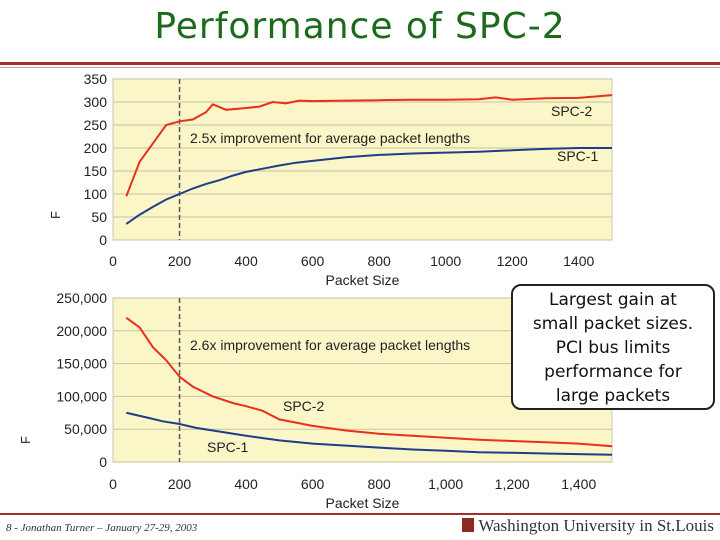  I want to click on y-axis-label-2: F, so click(25, 440).